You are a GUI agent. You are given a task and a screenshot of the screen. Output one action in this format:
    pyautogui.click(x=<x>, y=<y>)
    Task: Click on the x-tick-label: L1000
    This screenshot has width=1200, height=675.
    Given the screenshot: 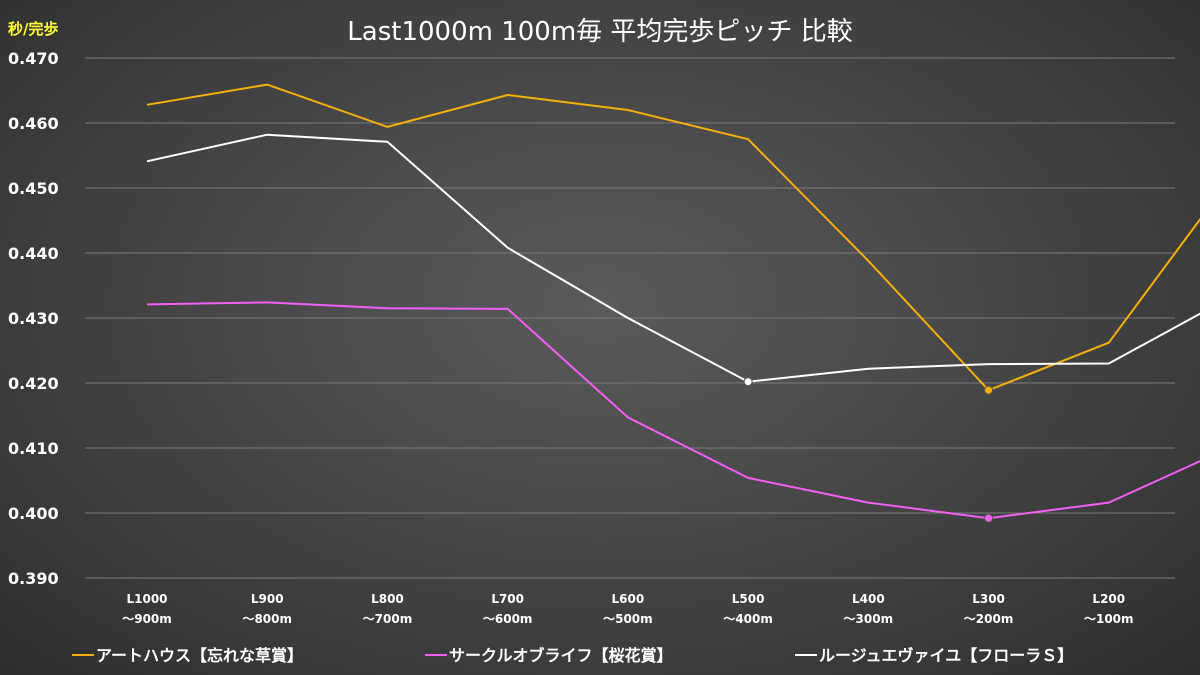 What is the action you would take?
    pyautogui.click(x=146, y=599)
    